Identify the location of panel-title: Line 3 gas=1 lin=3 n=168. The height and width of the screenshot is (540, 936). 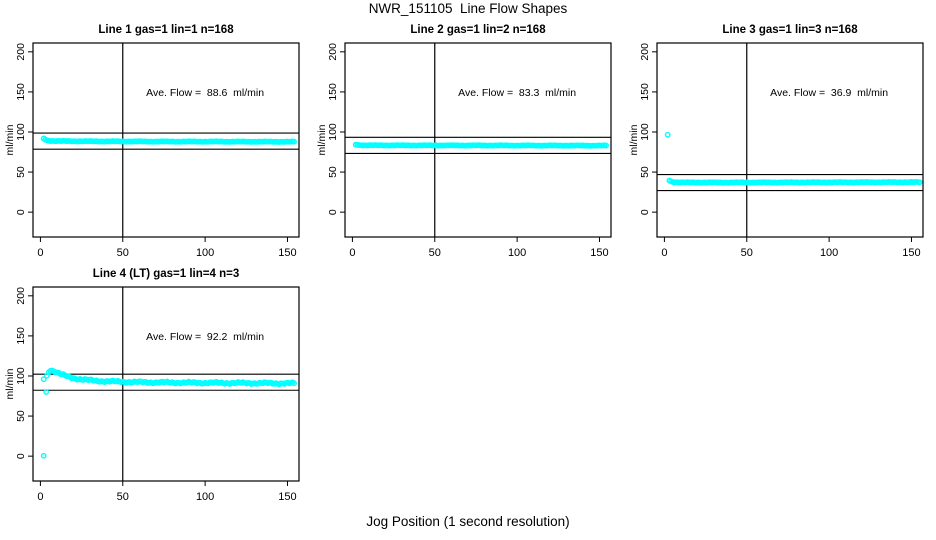
(790, 30).